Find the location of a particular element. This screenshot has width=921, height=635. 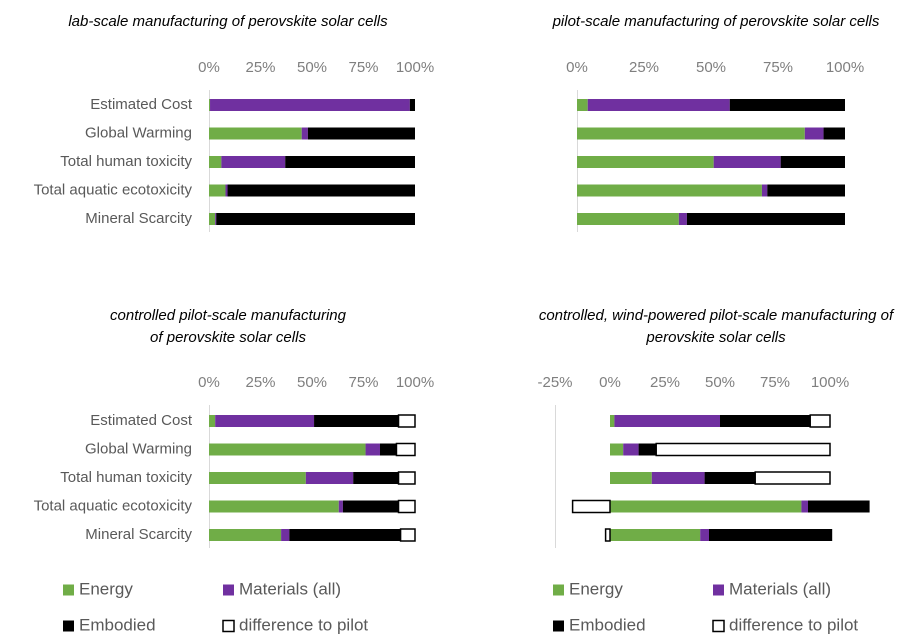

chart-title: perovskite solar cells is located at coordinates (715, 337).